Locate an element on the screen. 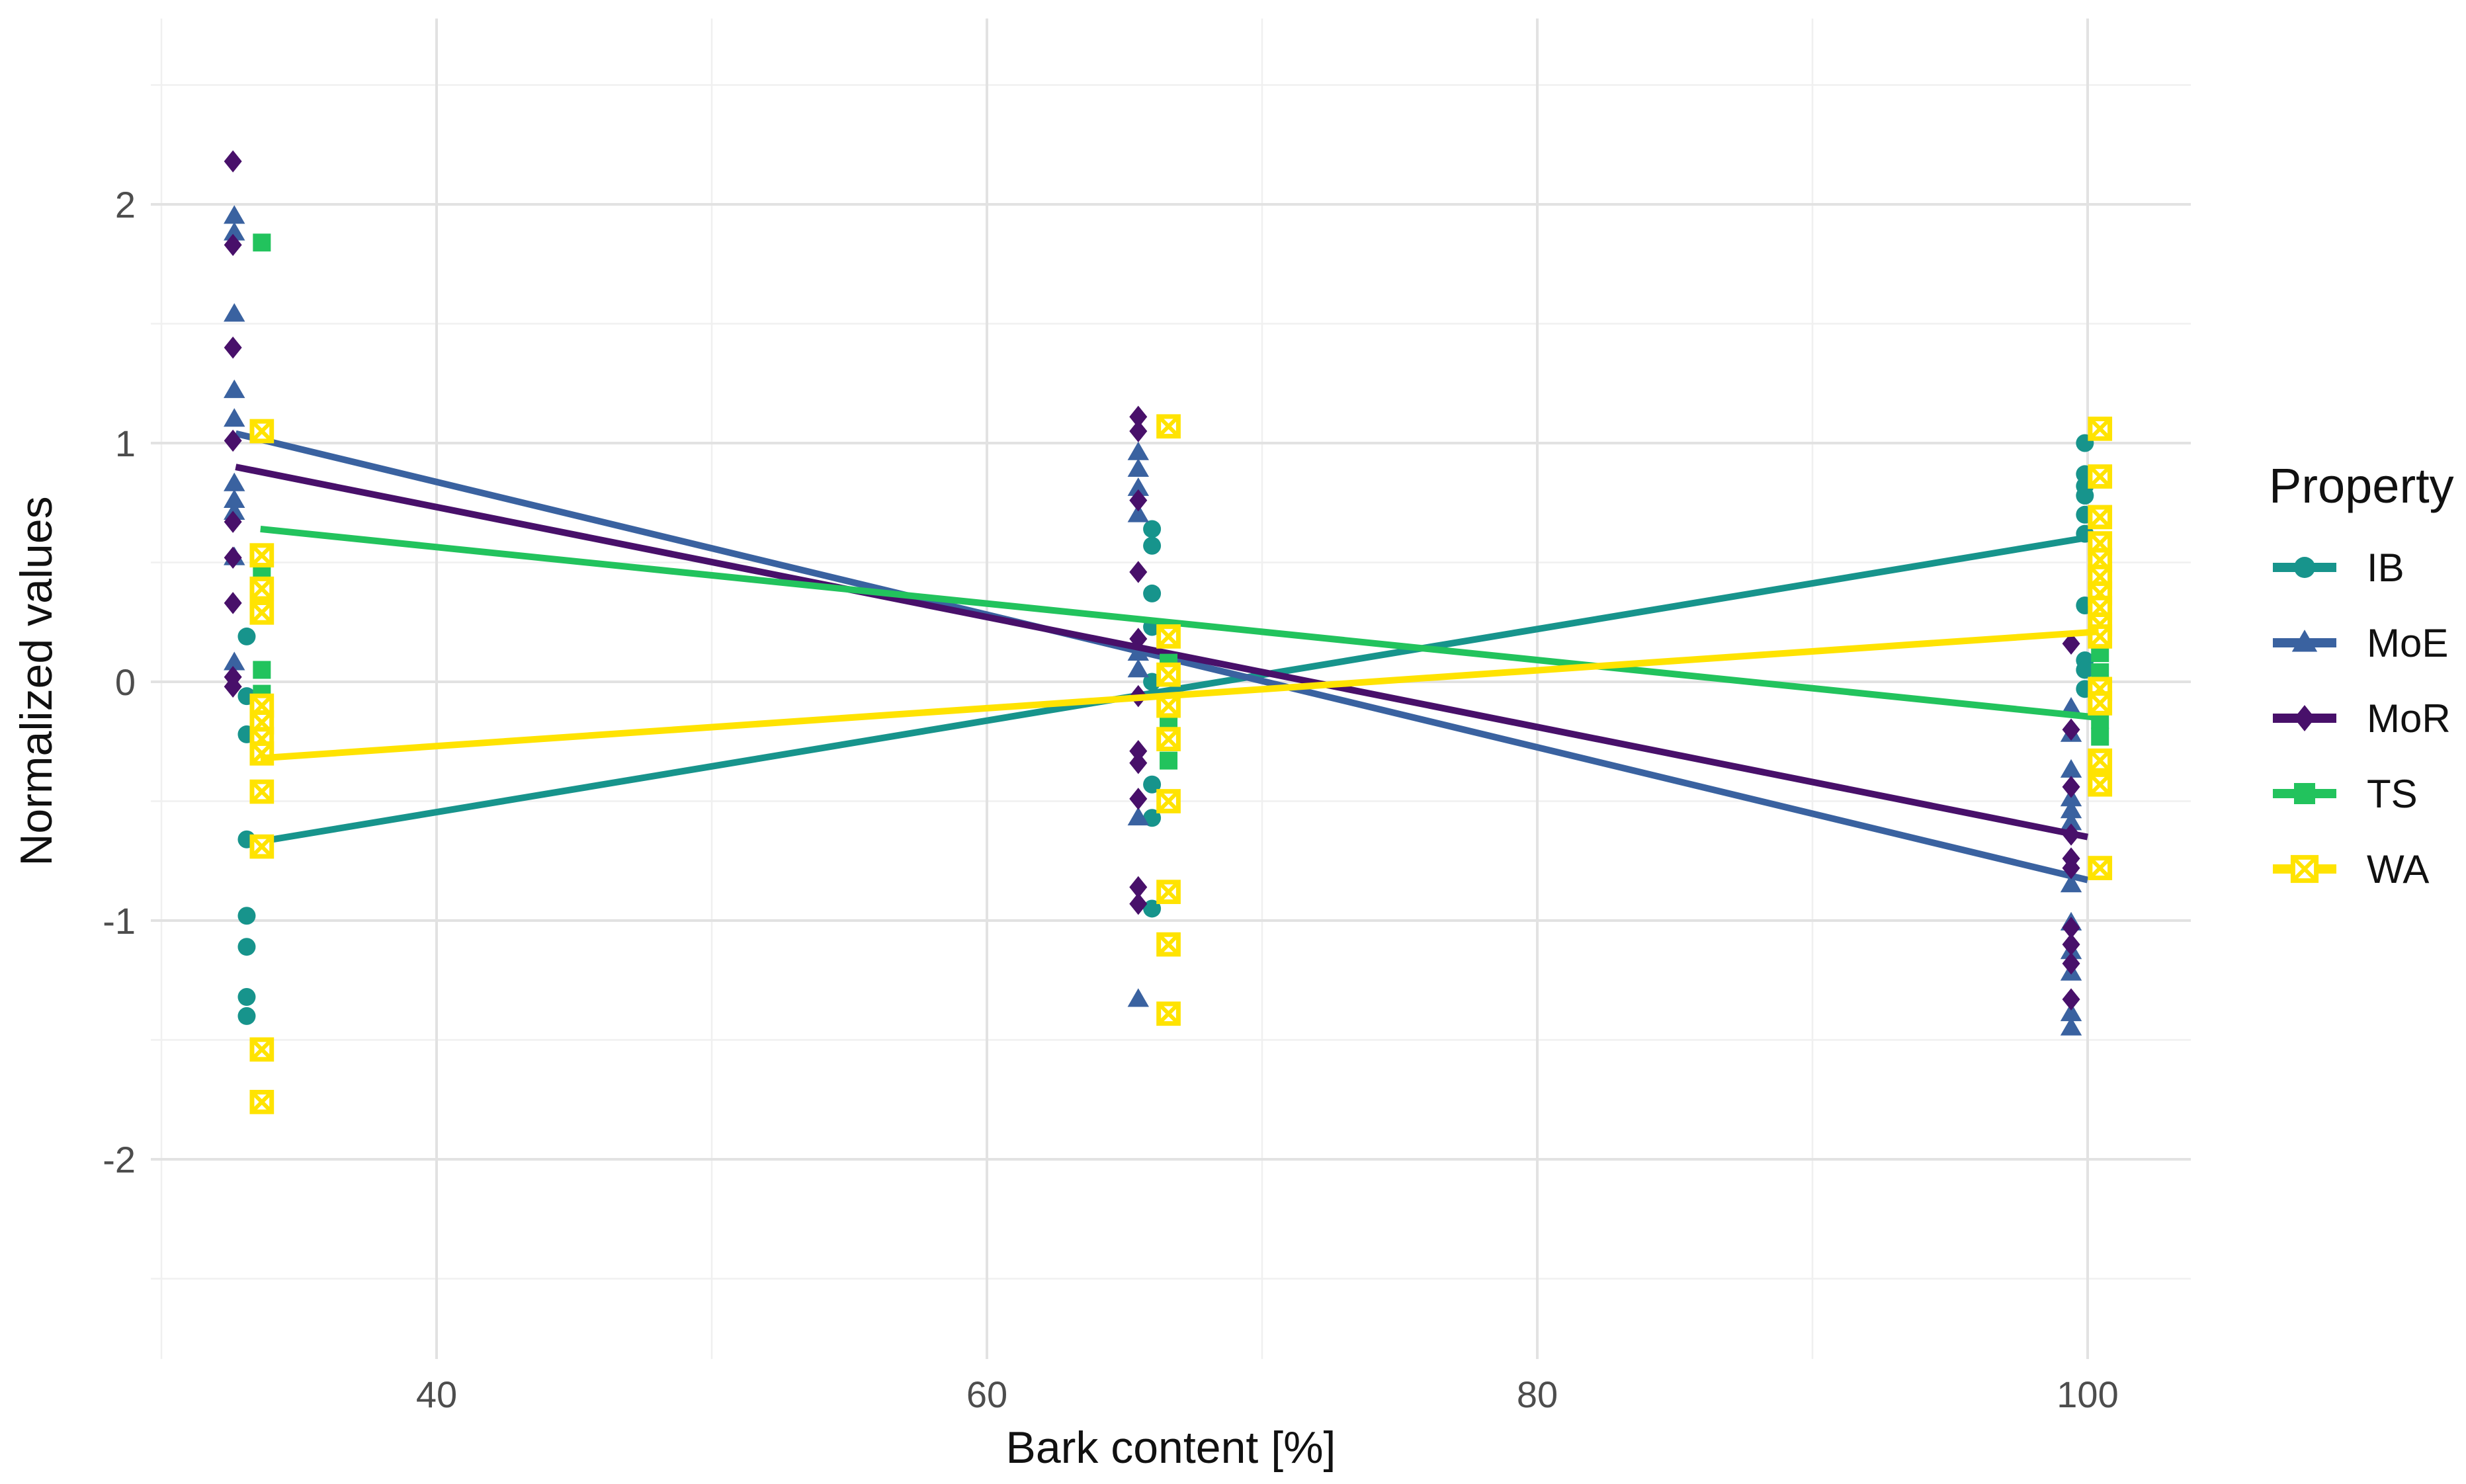 This screenshot has height=1484, width=2466. x-tick-label: 100 is located at coordinates (2087, 1395).